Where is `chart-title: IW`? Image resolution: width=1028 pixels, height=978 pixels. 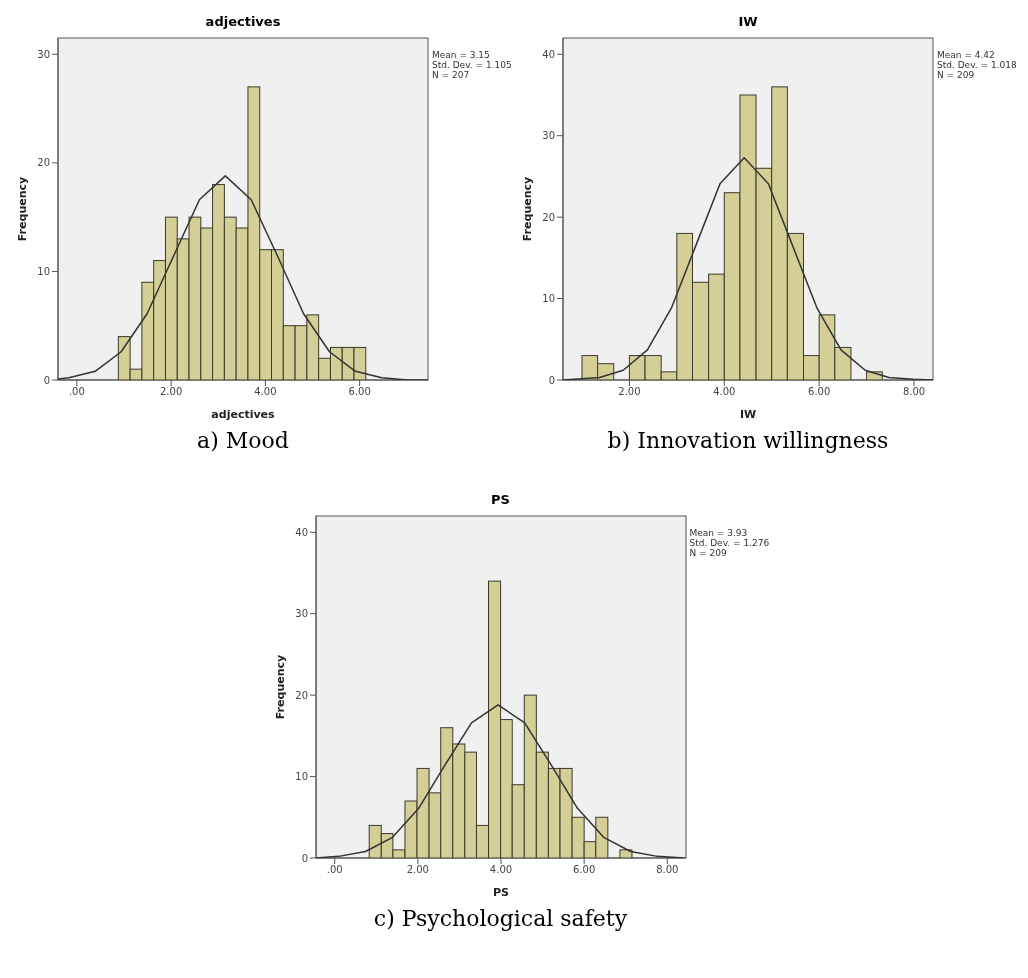 chart-title: IW is located at coordinates (748, 21).